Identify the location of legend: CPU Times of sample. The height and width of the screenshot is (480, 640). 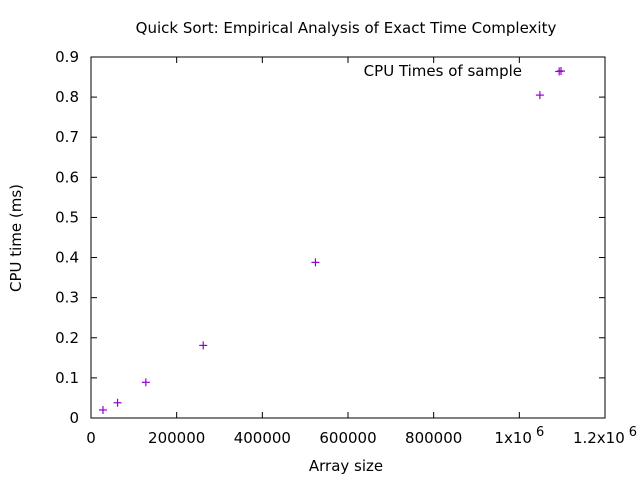
(464, 71).